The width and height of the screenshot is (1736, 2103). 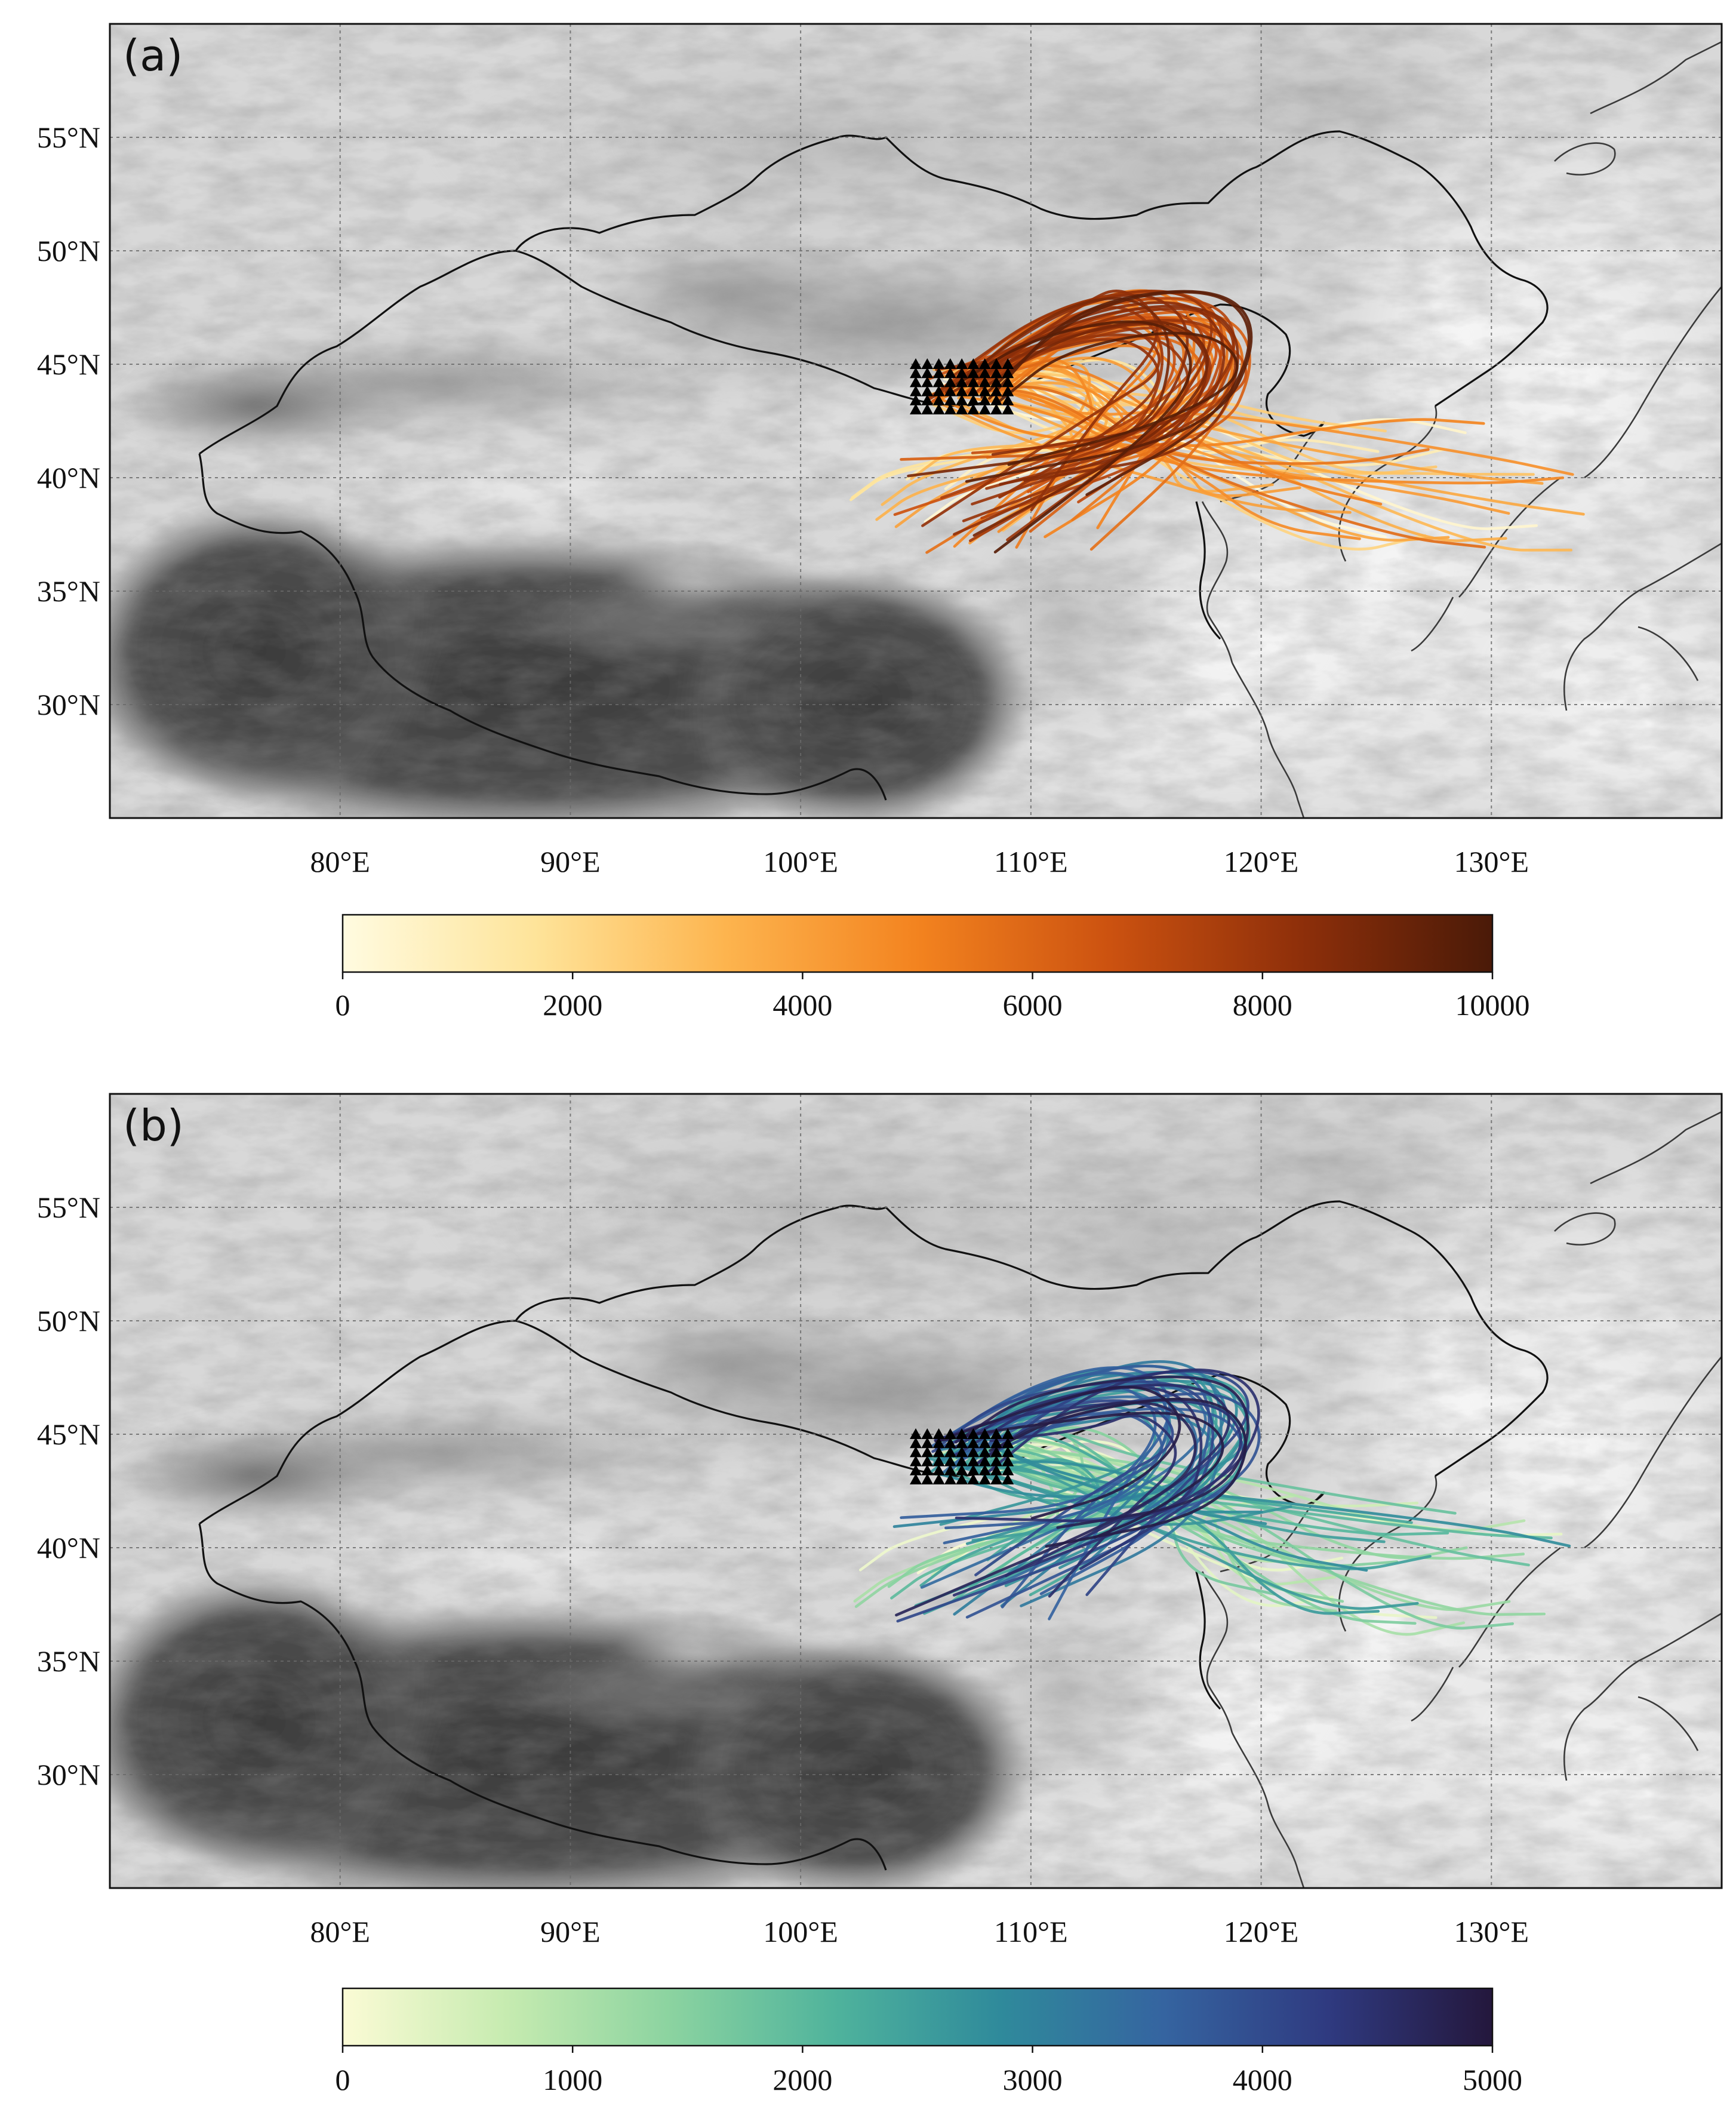 What do you see at coordinates (572, 2079) in the screenshot?
I see `colorbar-tick-label: 1000` at bounding box center [572, 2079].